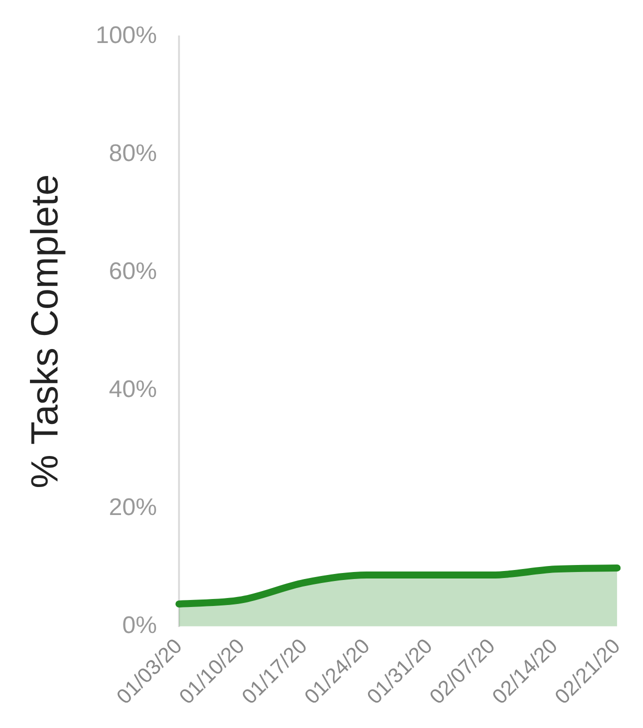 Image resolution: width=643 pixels, height=728 pixels. I want to click on y-tick-label: 0%, so click(139, 626).